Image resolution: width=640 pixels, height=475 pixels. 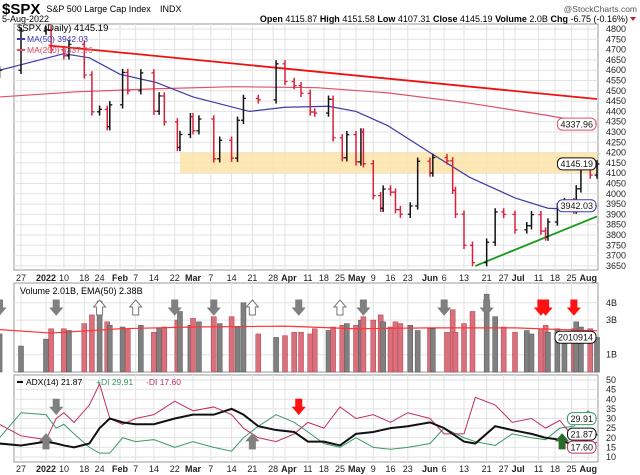 I want to click on x-tick-label: 13, so click(x=464, y=469).